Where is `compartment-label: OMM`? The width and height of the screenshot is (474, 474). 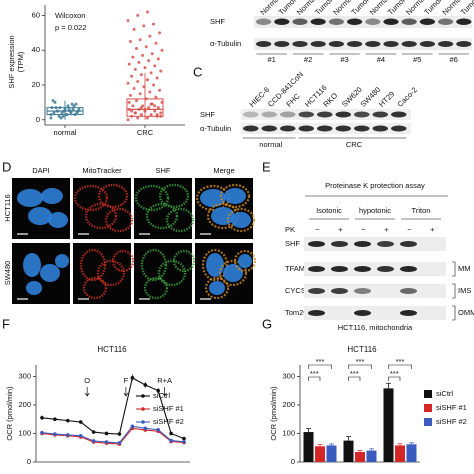 compartment-label: OMM is located at coordinates (466, 312).